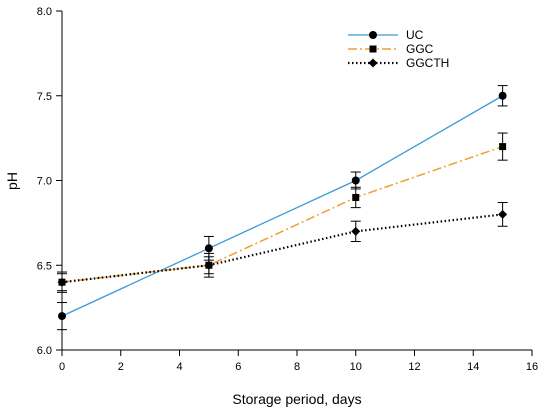  I want to click on x-tick-label: 10, so click(356, 367).